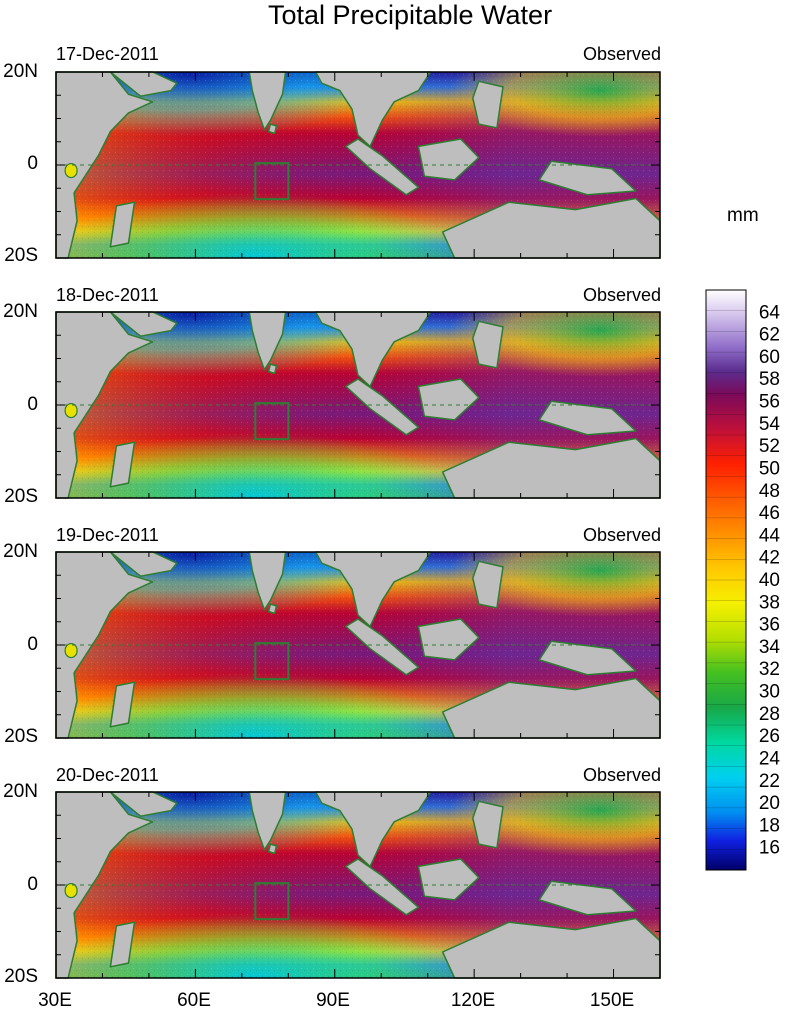 The width and height of the screenshot is (788, 1016). What do you see at coordinates (107, 54) in the screenshot?
I see `panel-date-1: 17-Dec-2011` at bounding box center [107, 54].